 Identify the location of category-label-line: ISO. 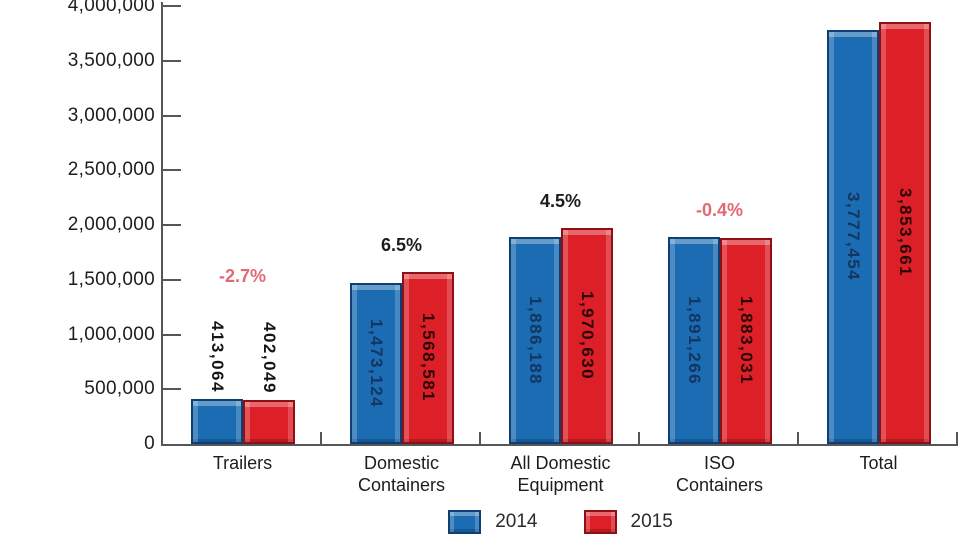
(719, 463).